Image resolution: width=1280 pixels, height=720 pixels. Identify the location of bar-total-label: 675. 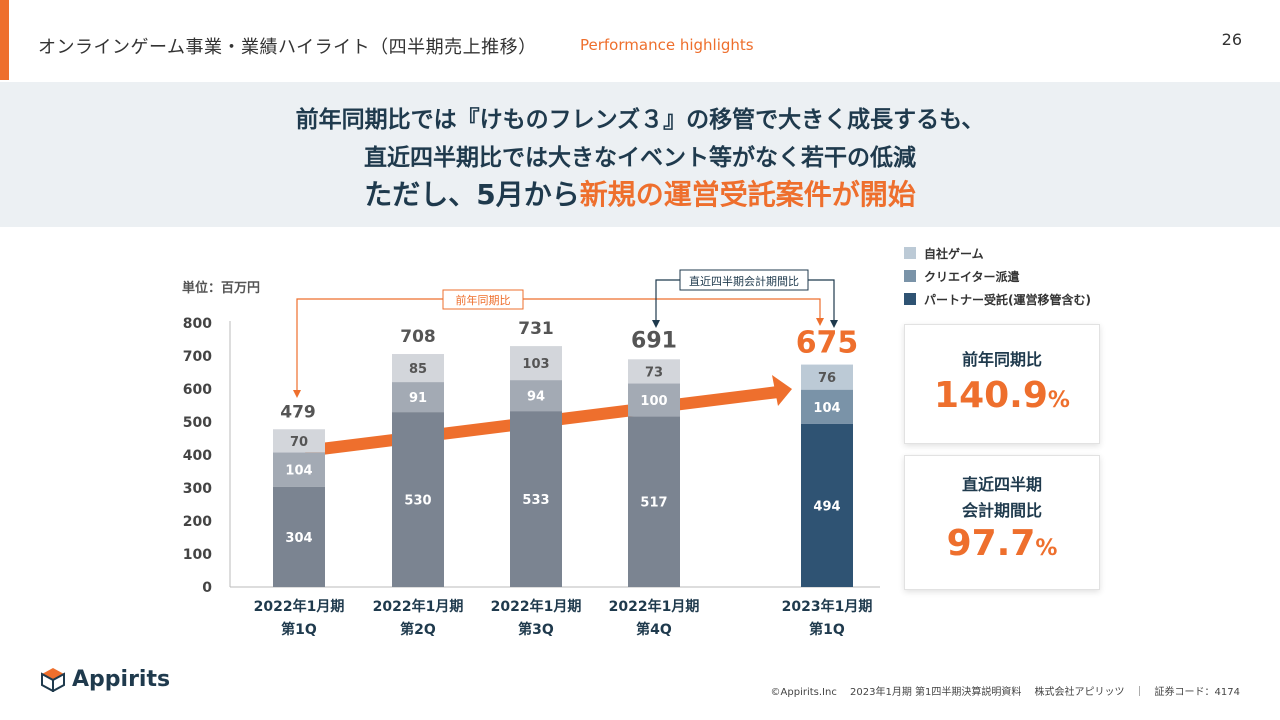
(827, 343).